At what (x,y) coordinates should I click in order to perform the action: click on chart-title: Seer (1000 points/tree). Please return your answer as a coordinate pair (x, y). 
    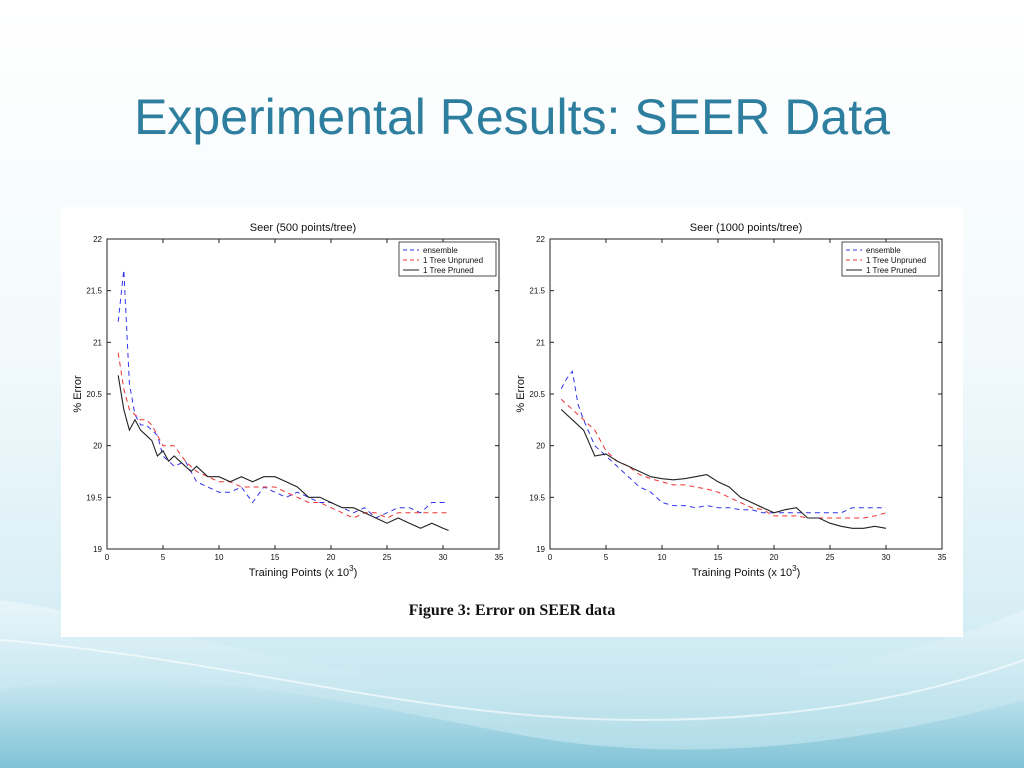
    Looking at the image, I should click on (746, 228).